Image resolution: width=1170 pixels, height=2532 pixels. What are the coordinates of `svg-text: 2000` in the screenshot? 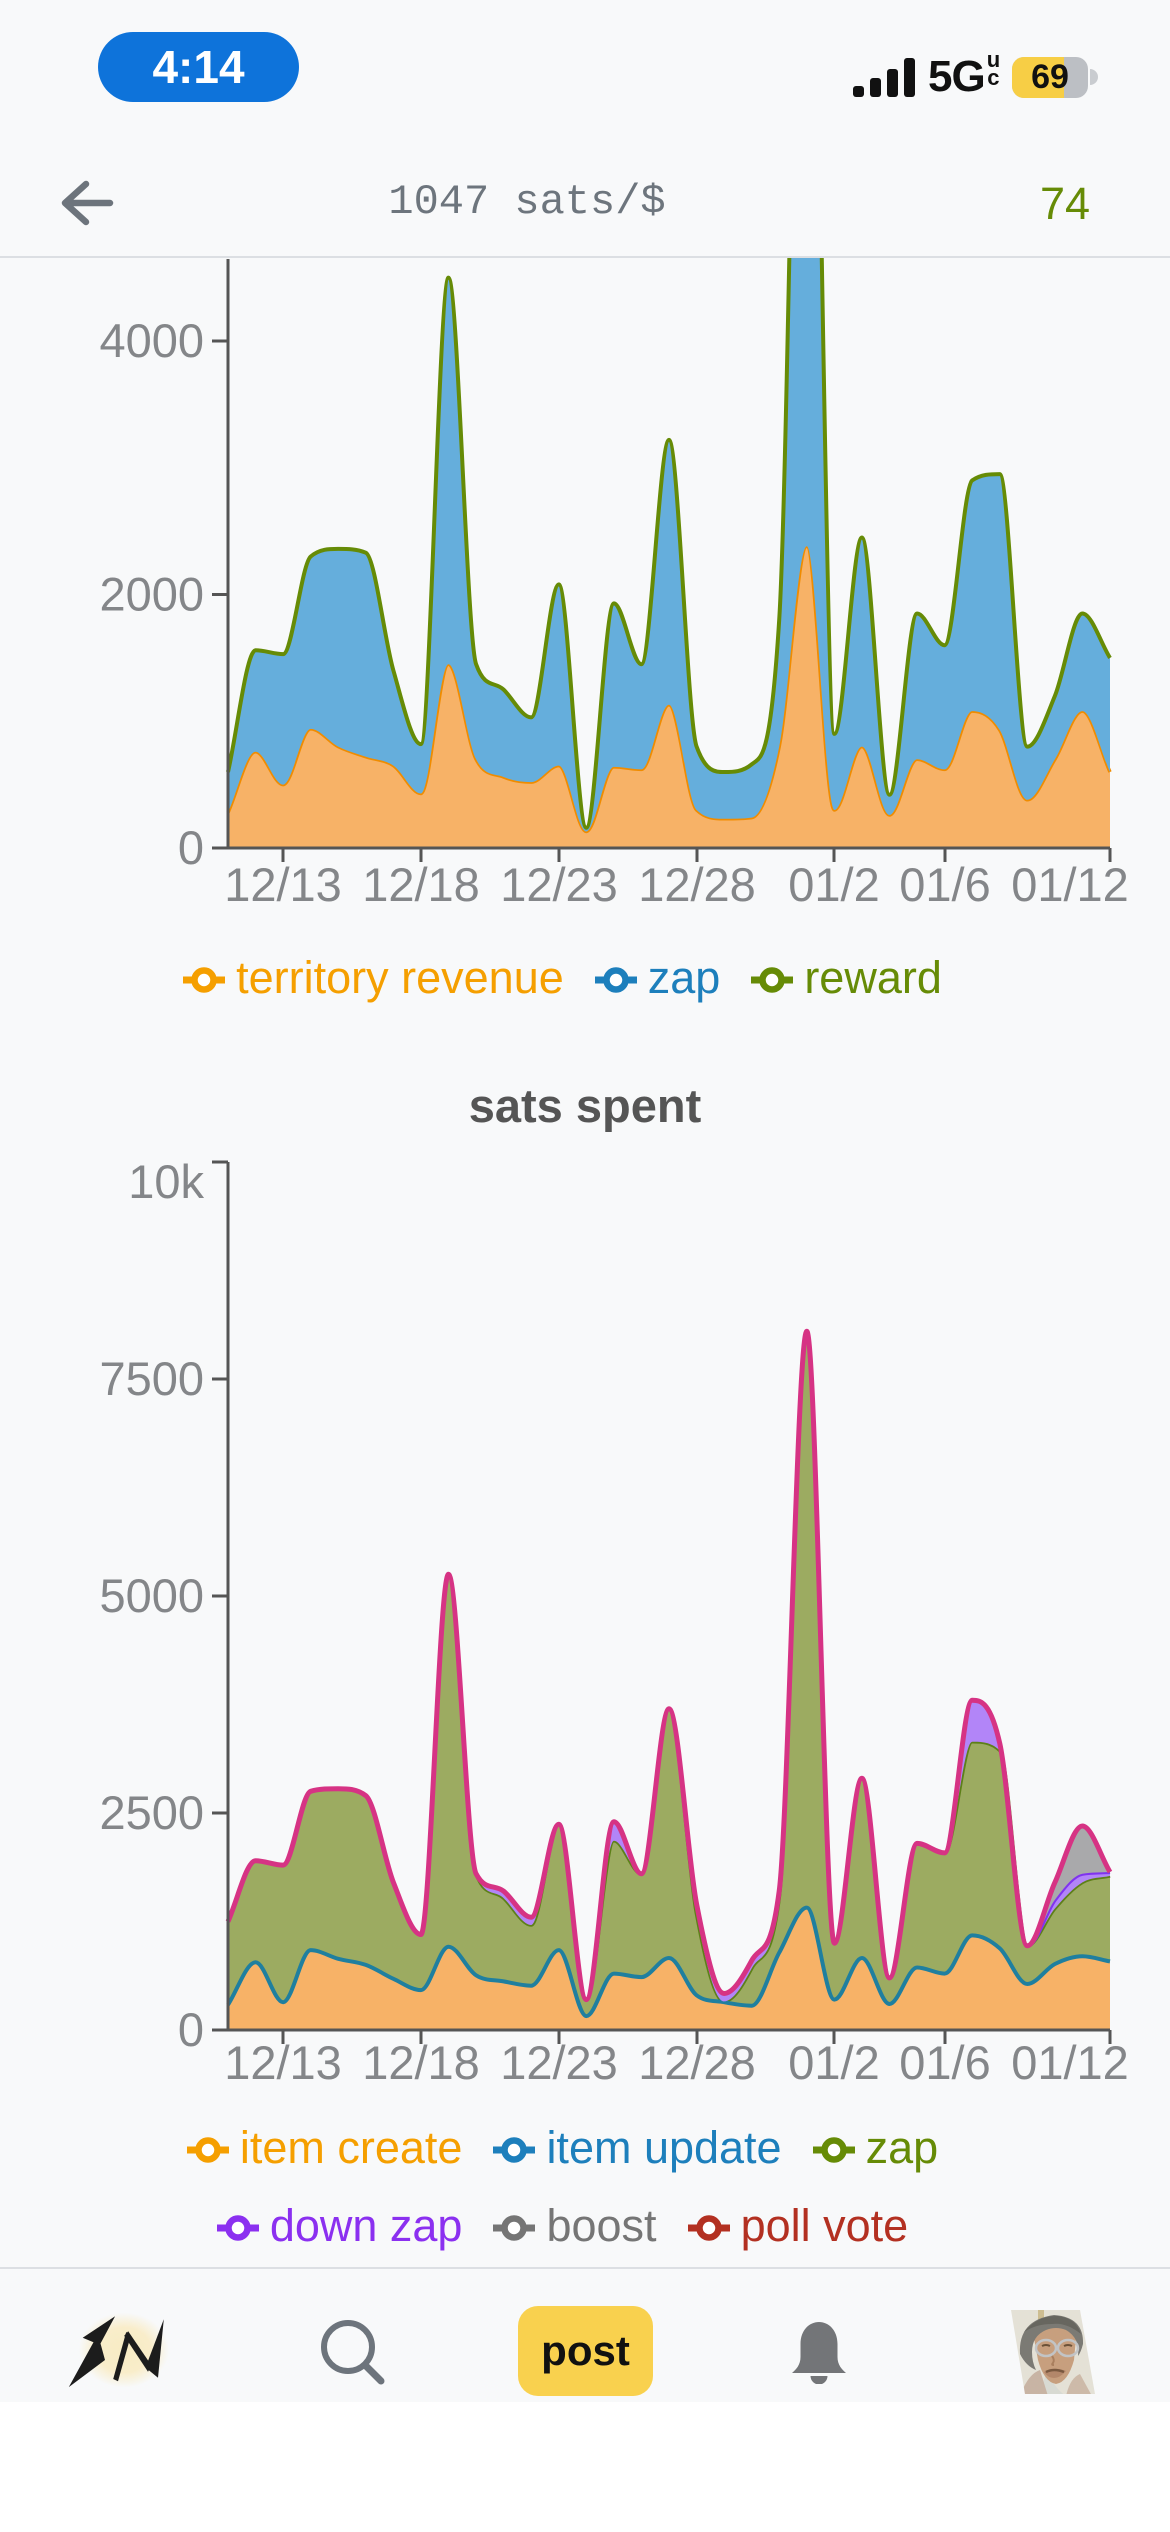 It's located at (151, 594).